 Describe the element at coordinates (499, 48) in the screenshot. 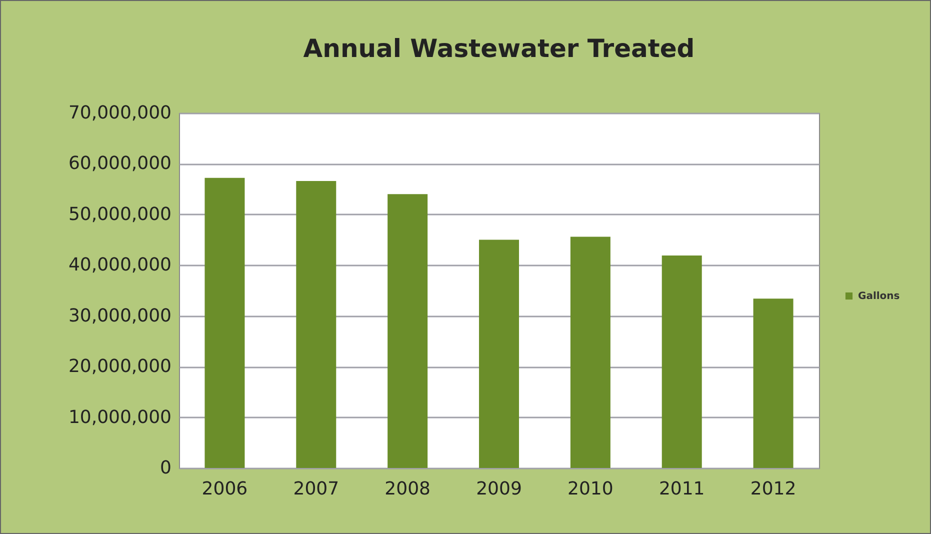

I see `chart-title: Annual Wastewater Treated` at that location.